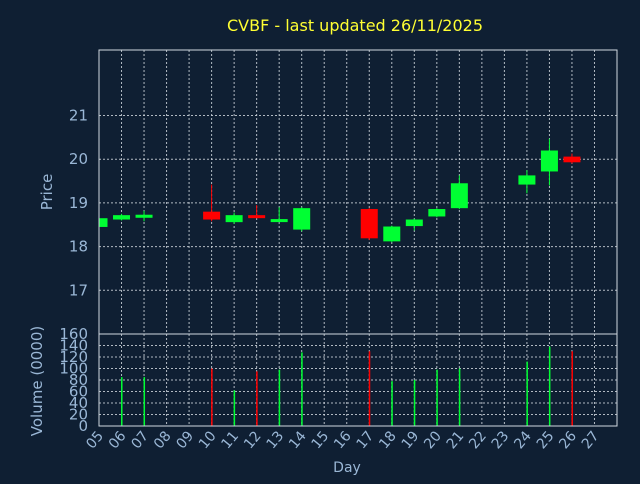 Image resolution: width=640 pixels, height=484 pixels. I want to click on price-tick-label: 19, so click(78, 203).